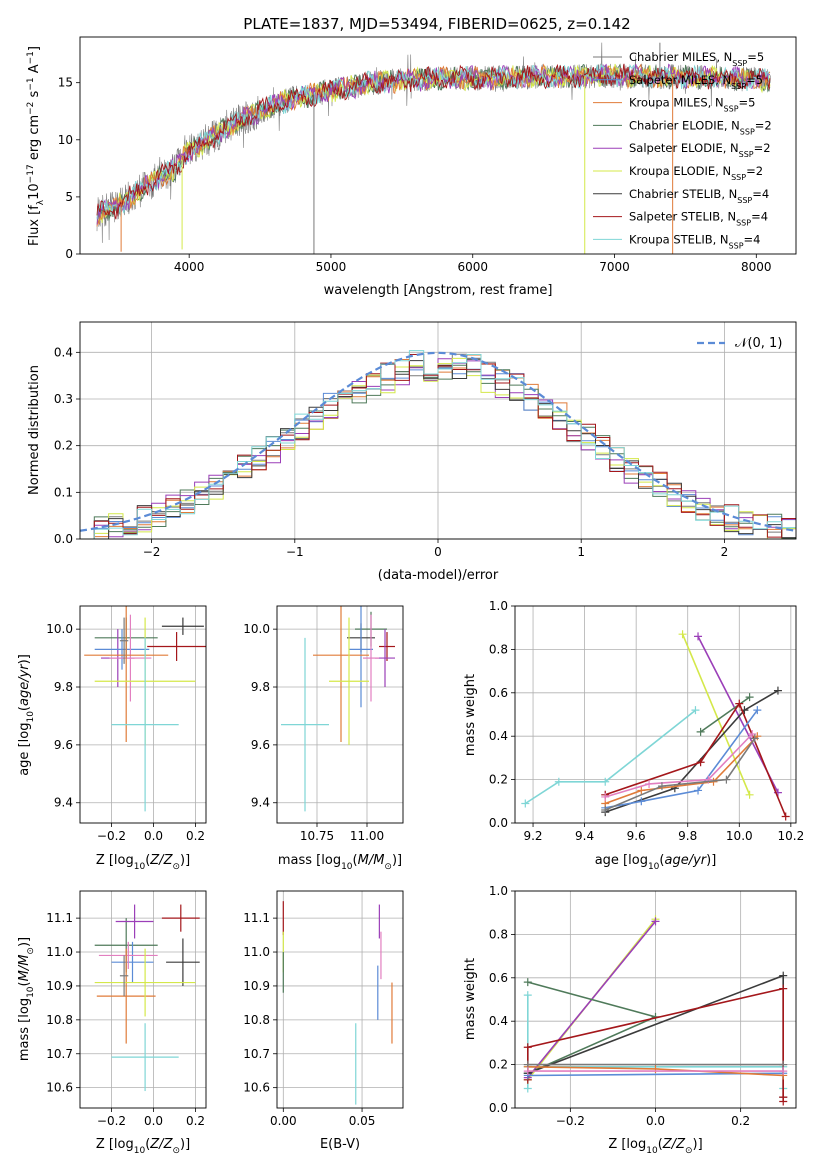  What do you see at coordinates (433, 141) in the screenshot?
I see `spectrum-model-line` at bounding box center [433, 141].